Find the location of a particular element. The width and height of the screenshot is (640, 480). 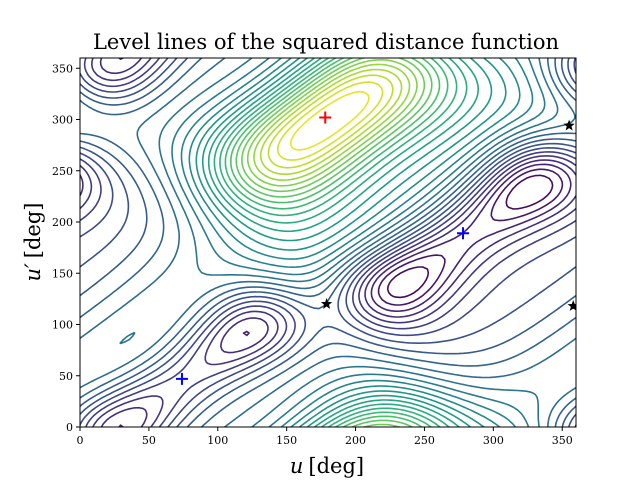

x-tick-label: 200 is located at coordinates (355, 440).